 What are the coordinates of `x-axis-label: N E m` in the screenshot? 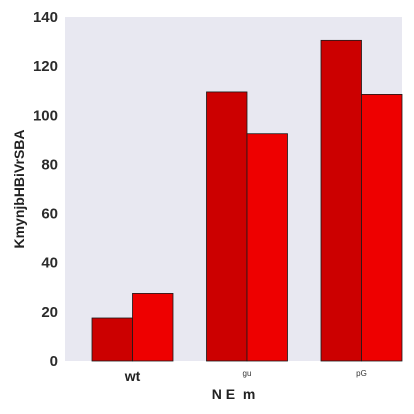 It's located at (234, 394).